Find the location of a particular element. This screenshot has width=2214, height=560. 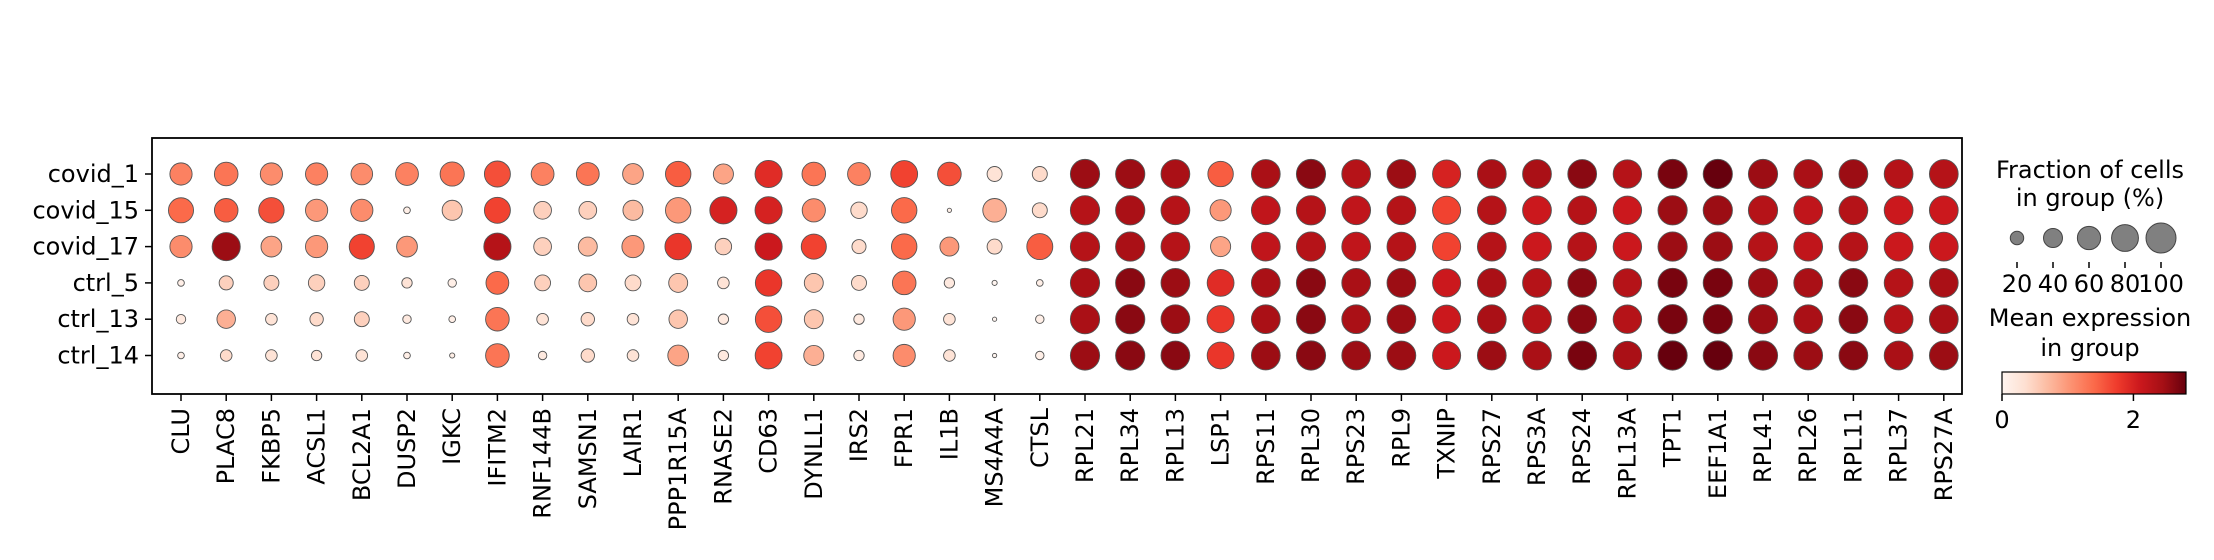

dot-ctrl_5-ms4a4a is located at coordinates (994, 282).